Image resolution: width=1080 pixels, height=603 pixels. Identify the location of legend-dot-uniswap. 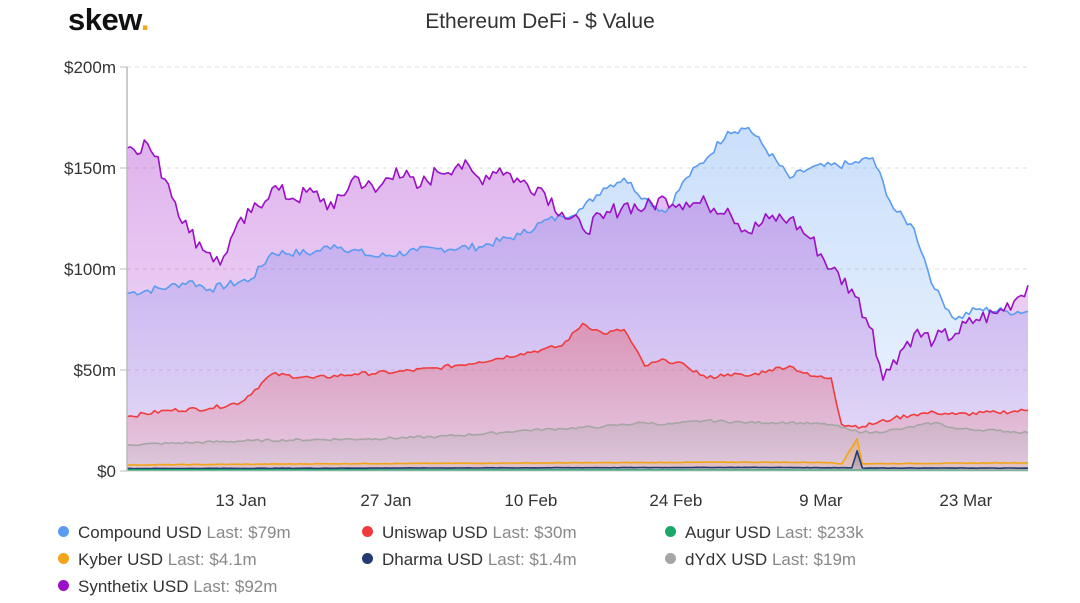
(367, 531).